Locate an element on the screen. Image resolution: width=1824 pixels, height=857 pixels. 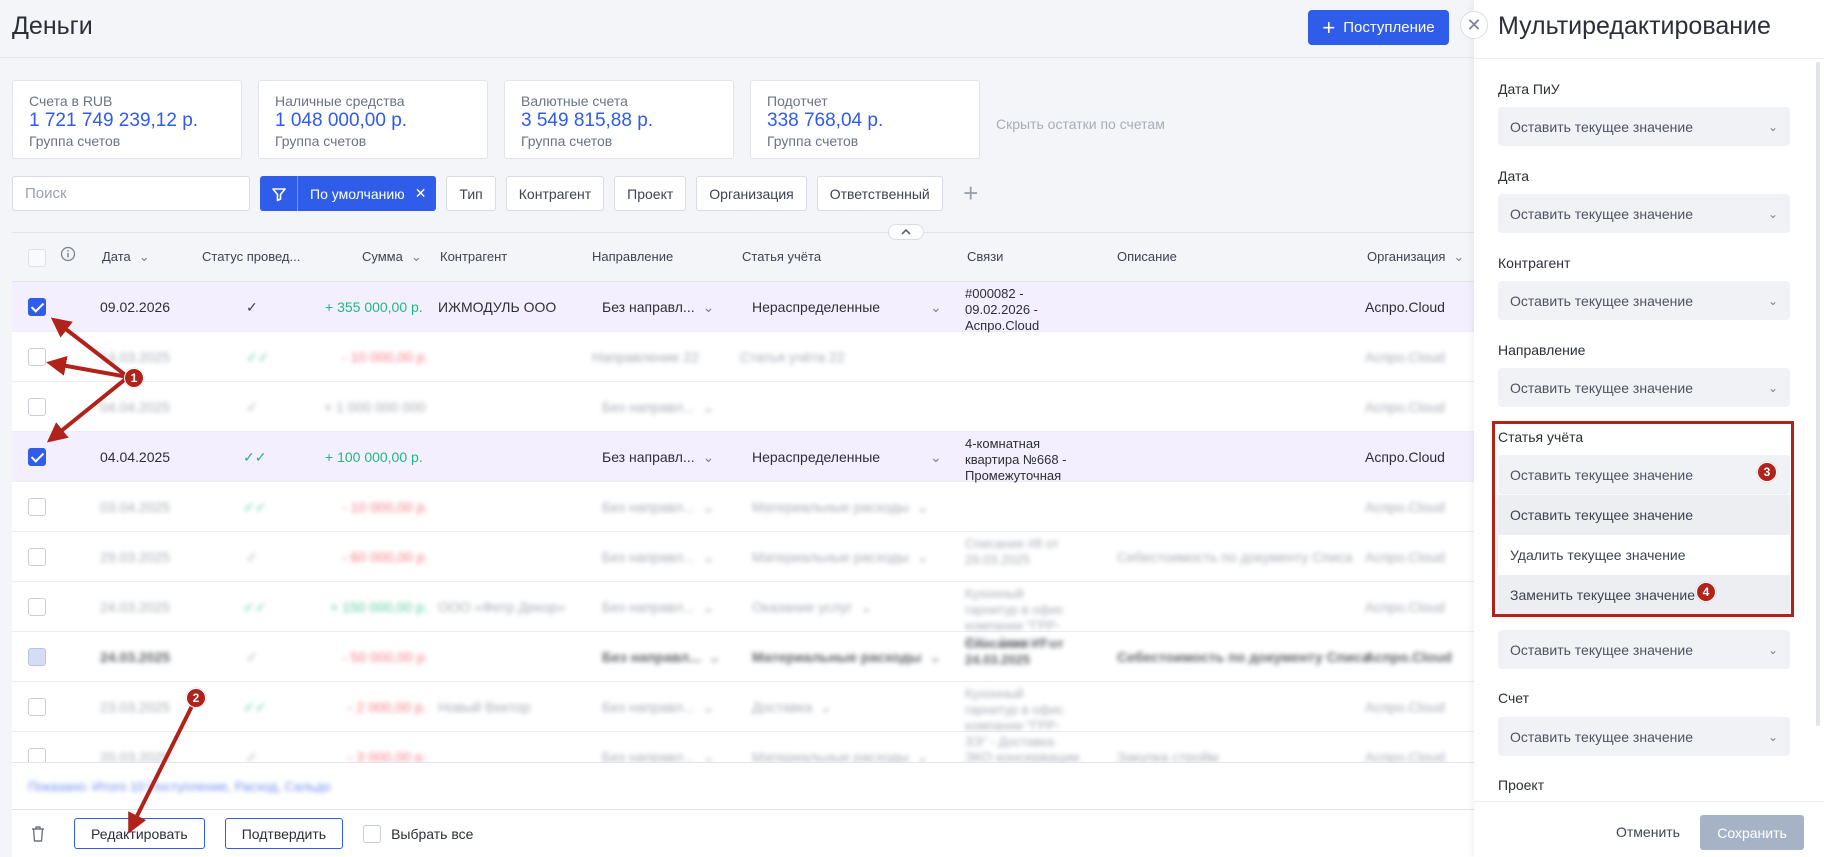
hide-balances-link: Скрыть остатки по счетам is located at coordinates (1080, 124).